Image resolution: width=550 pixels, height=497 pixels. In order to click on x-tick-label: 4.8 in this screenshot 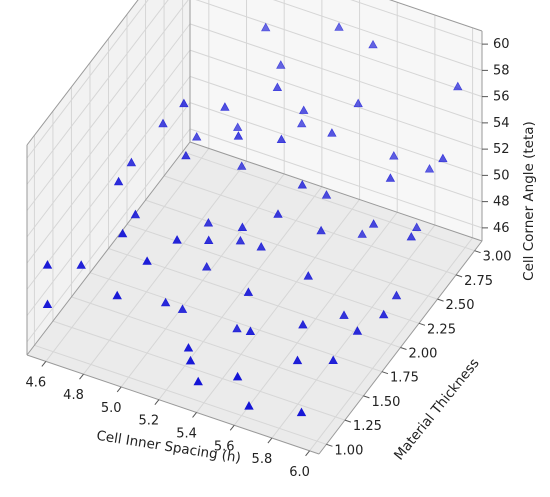, I will do `click(73, 395)`.